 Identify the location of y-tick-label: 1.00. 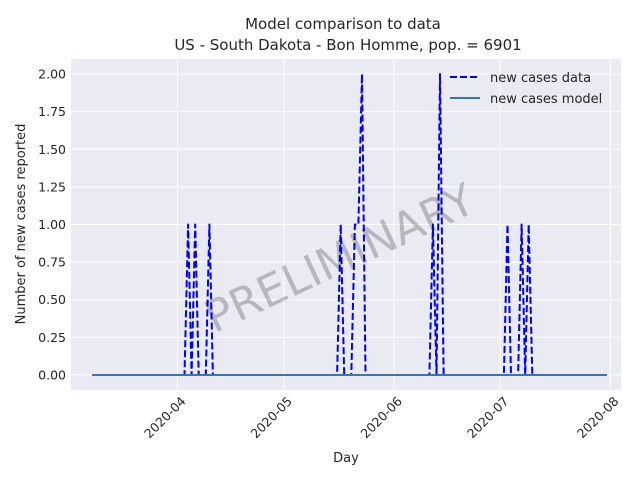
(52, 224).